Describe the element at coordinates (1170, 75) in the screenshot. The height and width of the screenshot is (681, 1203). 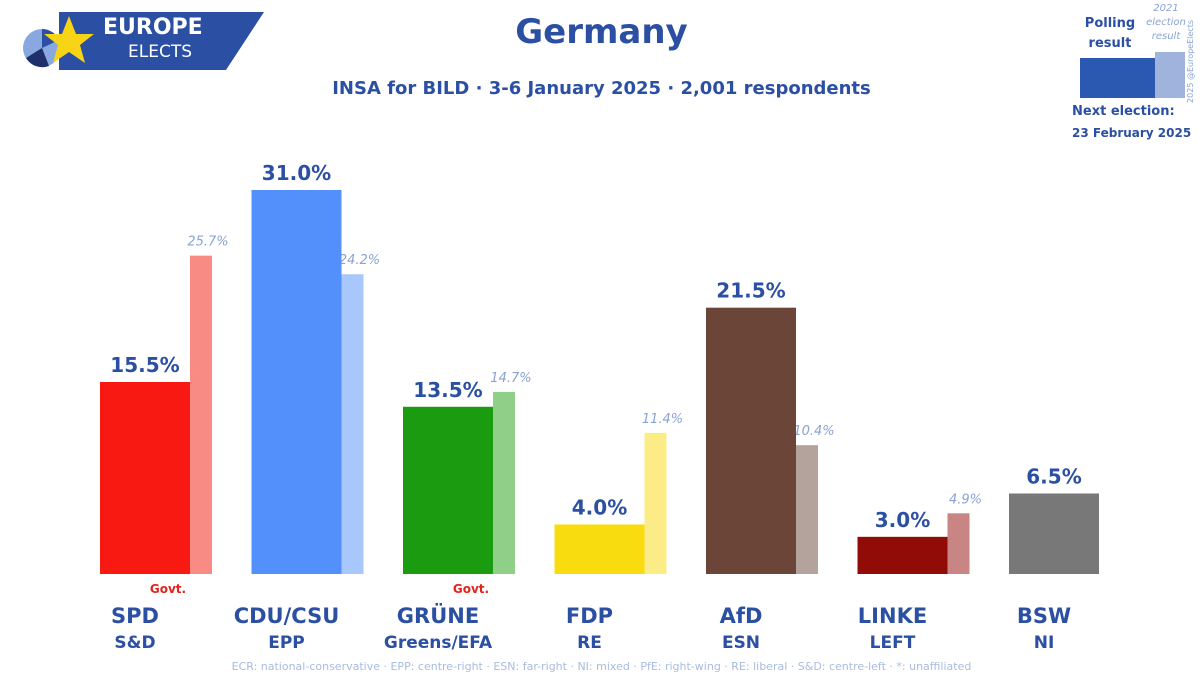
I see `legend-previous-swatch` at that location.